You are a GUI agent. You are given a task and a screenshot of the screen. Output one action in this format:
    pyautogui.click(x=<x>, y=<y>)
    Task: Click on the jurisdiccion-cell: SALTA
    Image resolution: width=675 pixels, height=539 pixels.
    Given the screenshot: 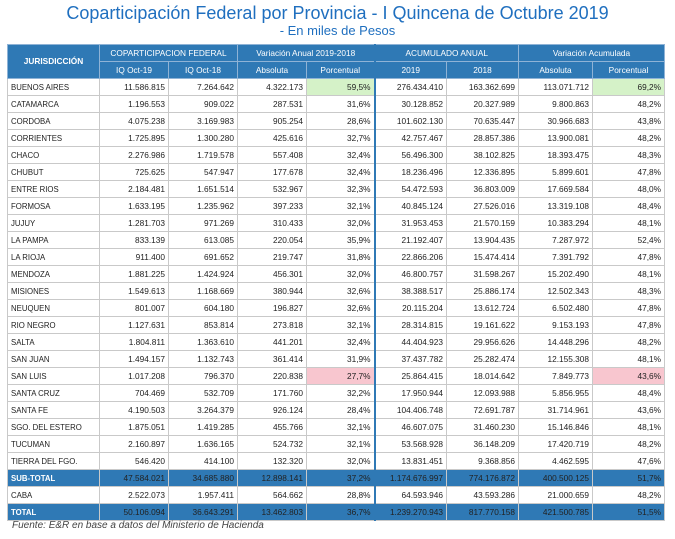 What is the action you would take?
    pyautogui.click(x=53, y=342)
    